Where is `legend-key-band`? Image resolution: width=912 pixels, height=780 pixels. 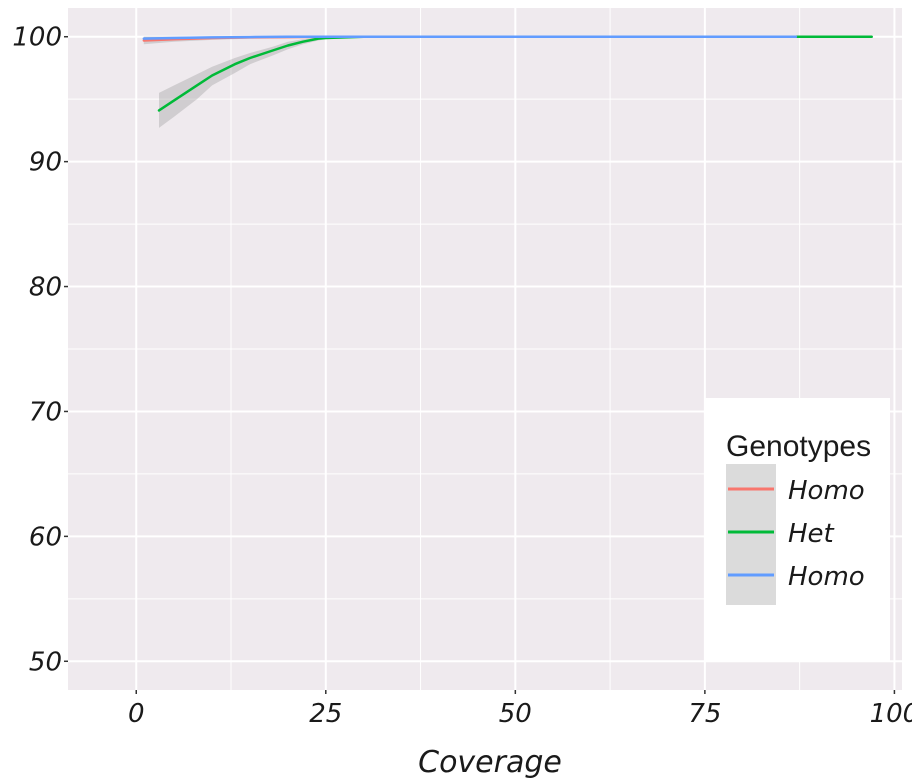
legend-key-band is located at coordinates (751, 534).